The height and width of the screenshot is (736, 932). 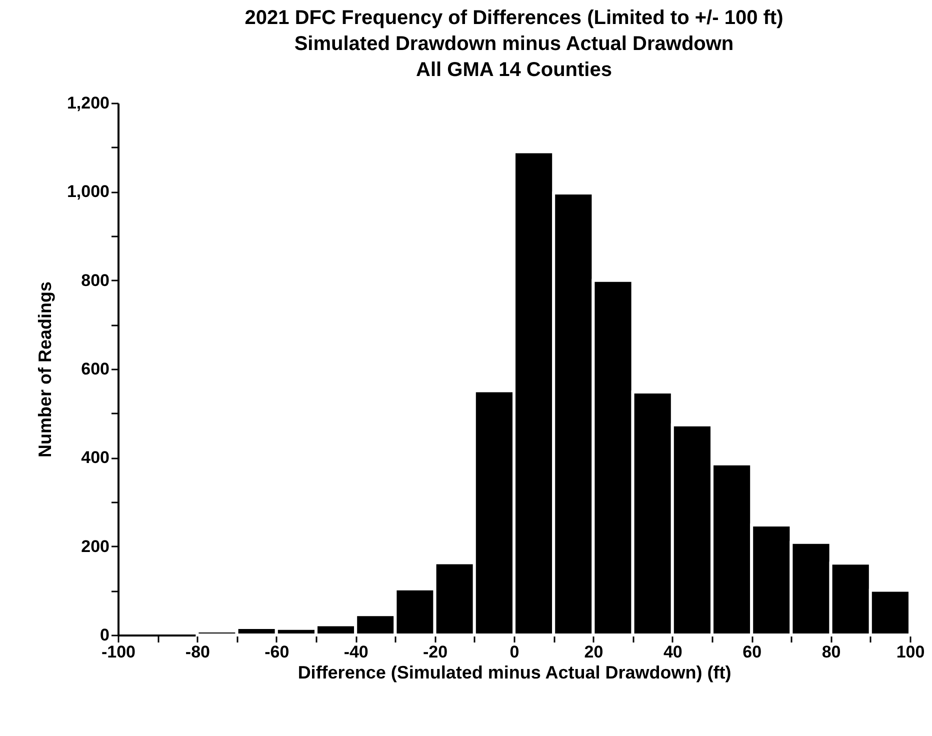 What do you see at coordinates (88, 192) in the screenshot?
I see `y-tick-label: 1,000` at bounding box center [88, 192].